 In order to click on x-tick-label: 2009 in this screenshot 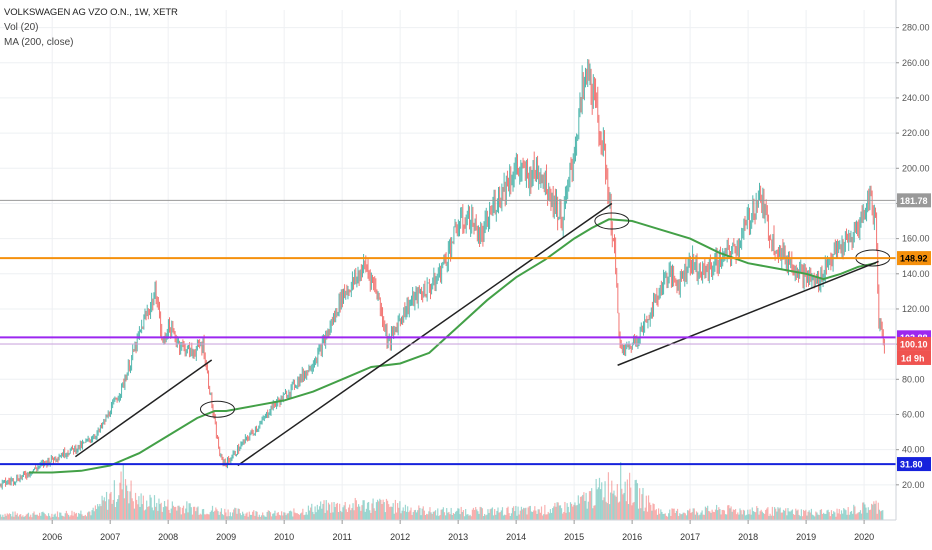, I will do `click(226, 537)`.